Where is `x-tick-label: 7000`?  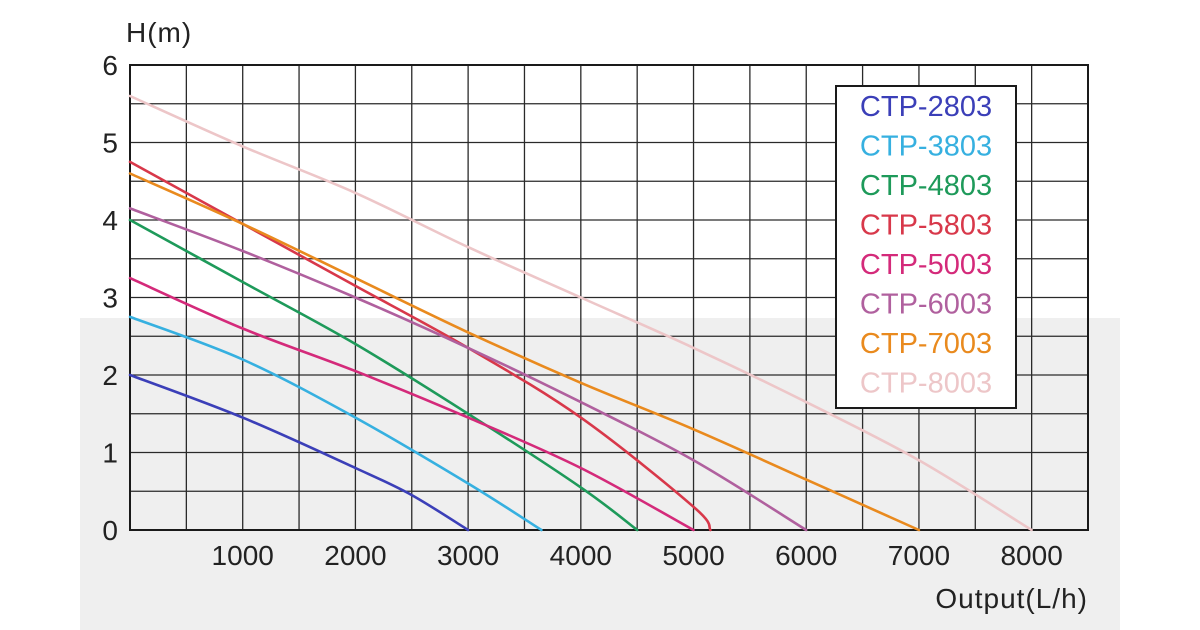 x-tick-label: 7000 is located at coordinates (919, 555).